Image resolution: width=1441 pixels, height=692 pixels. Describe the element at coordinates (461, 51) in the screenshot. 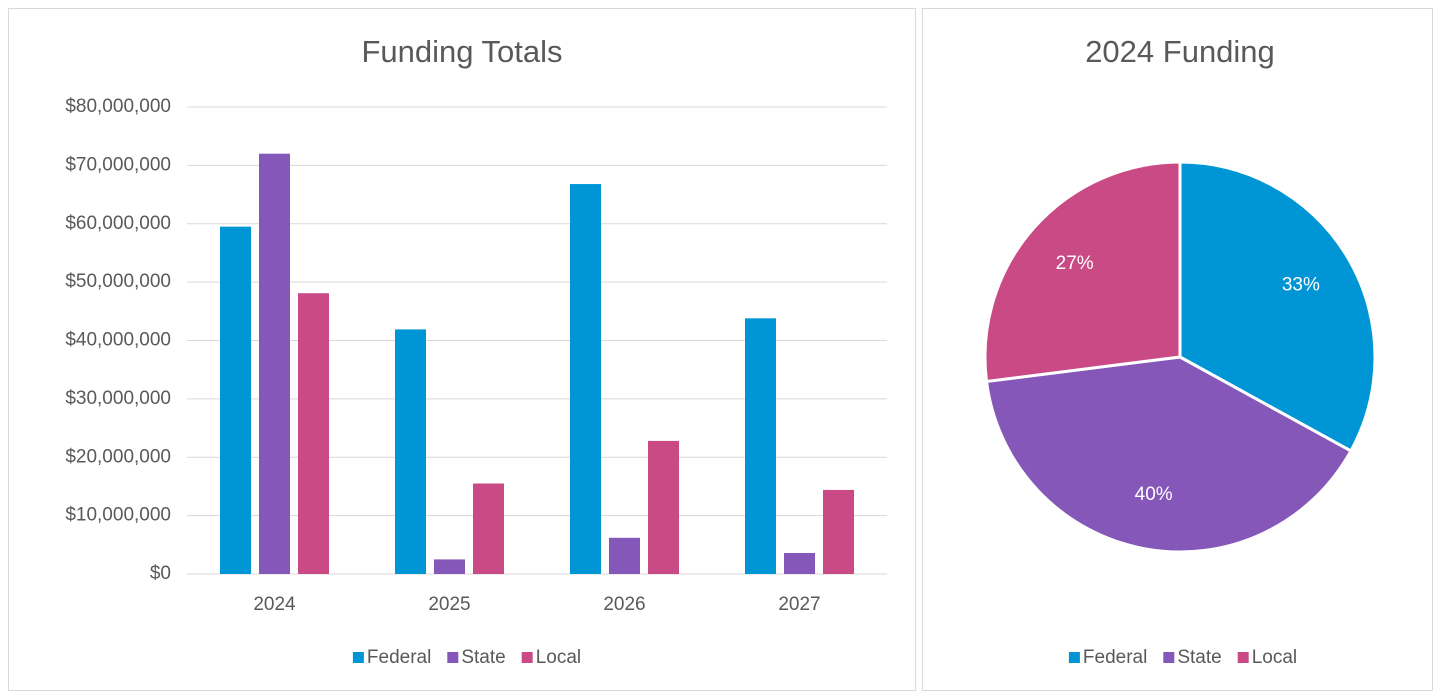

I see `chart-title: Funding Totals` at that location.